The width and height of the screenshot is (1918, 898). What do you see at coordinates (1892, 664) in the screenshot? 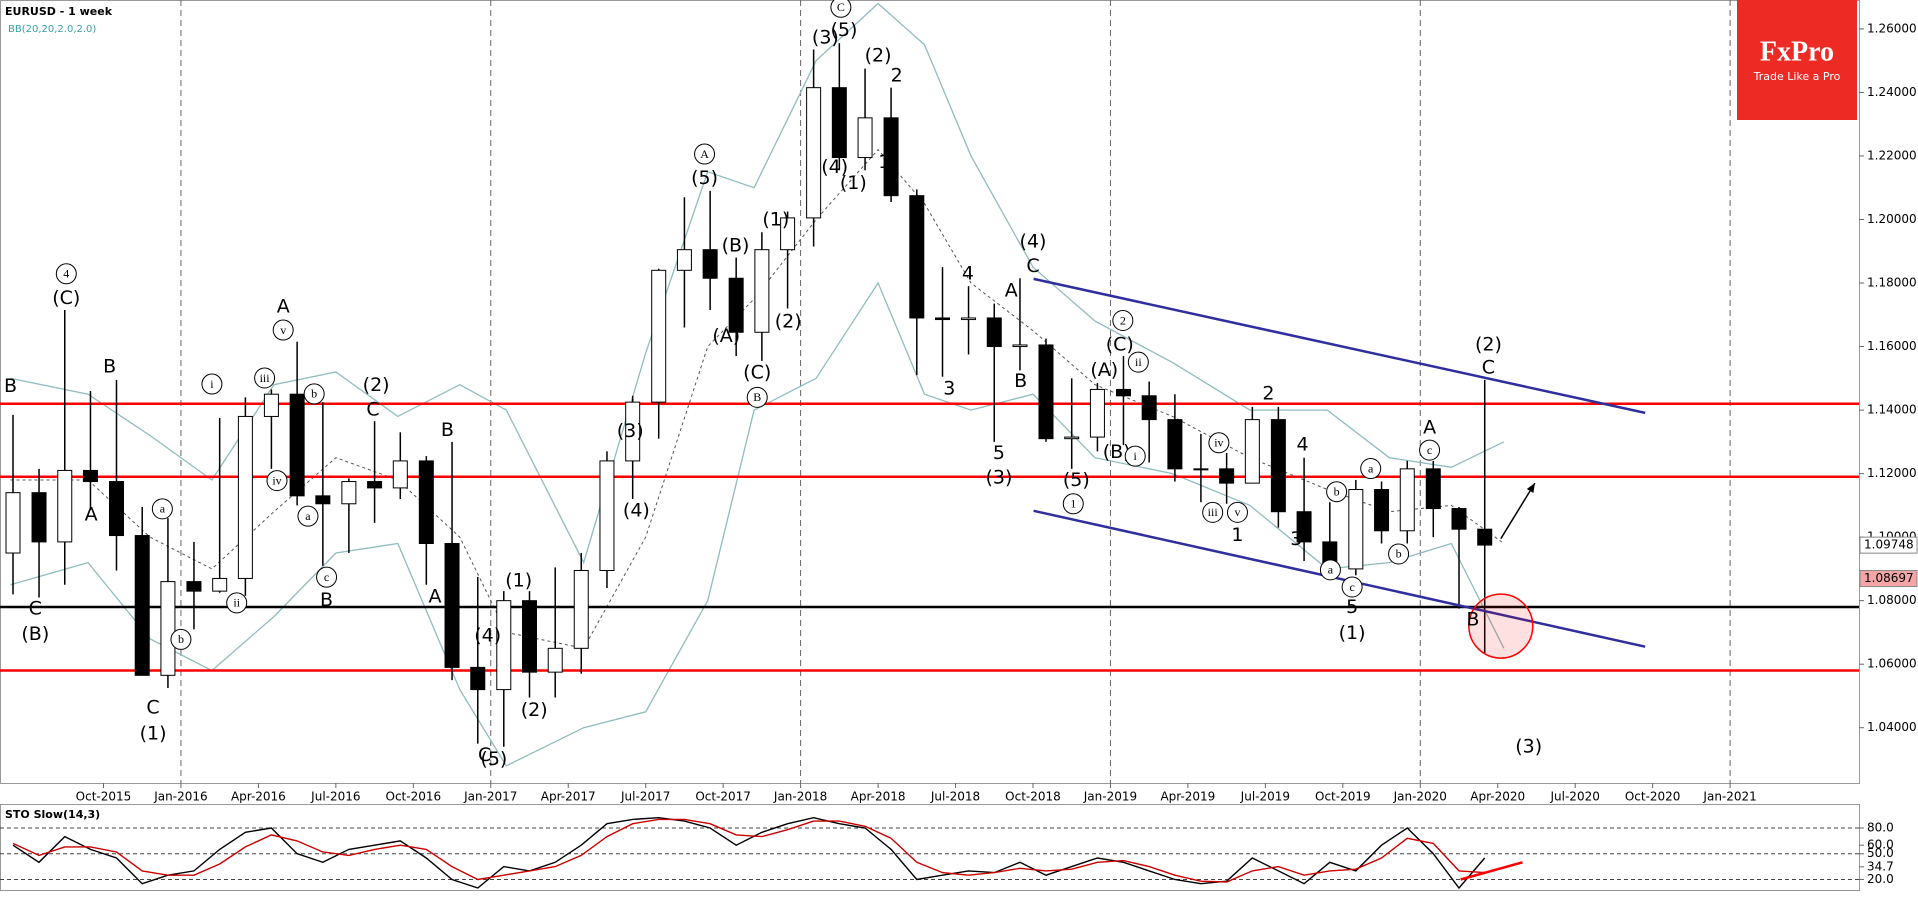
I see `y-tick-label: 1.06000` at bounding box center [1892, 664].